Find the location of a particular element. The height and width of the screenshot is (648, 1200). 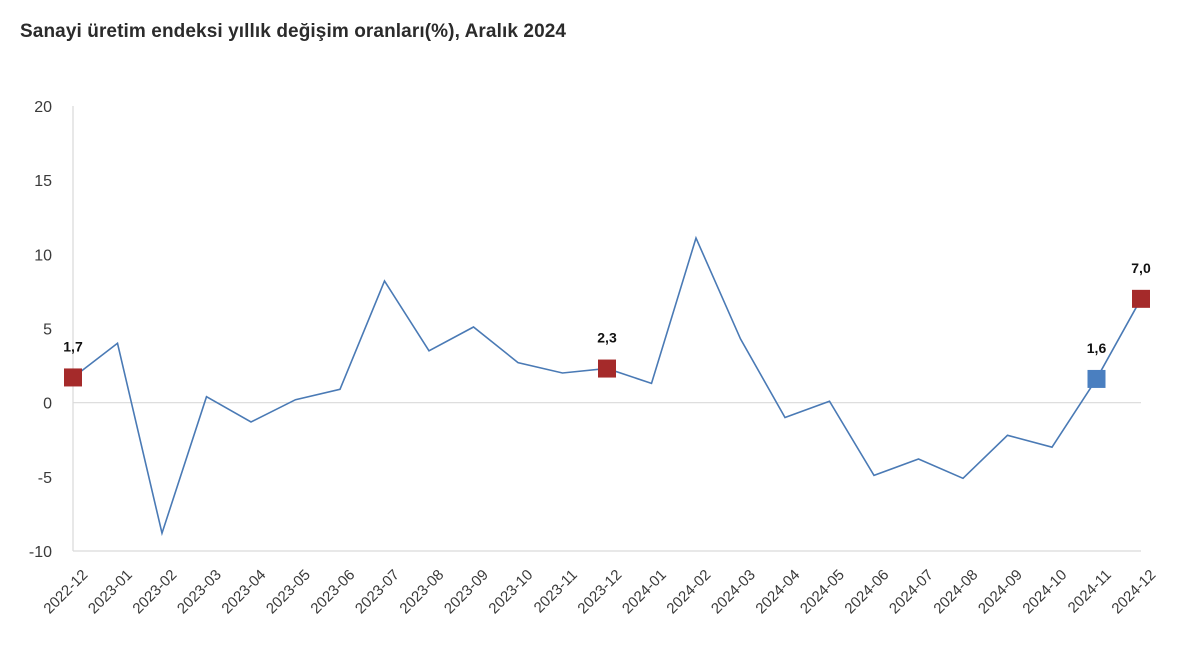

data-label: 1,7 is located at coordinates (73, 346).